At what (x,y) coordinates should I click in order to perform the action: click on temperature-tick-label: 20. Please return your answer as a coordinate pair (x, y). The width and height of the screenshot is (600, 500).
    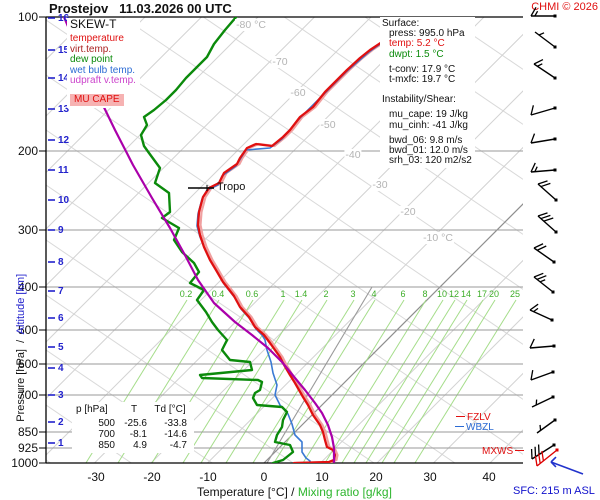
    Looking at the image, I should click on (376, 477).